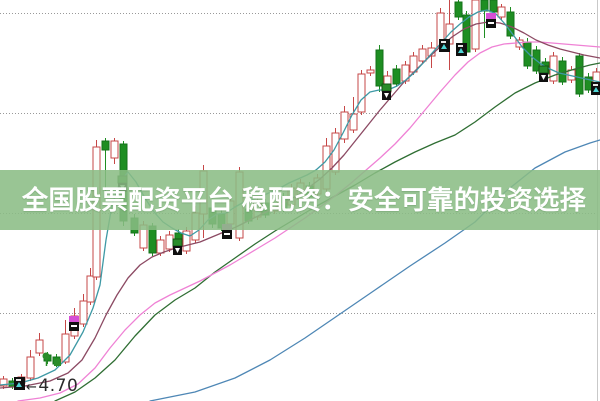 The width and height of the screenshot is (600, 401). I want to click on price-label: ←4.70, so click(52, 386).